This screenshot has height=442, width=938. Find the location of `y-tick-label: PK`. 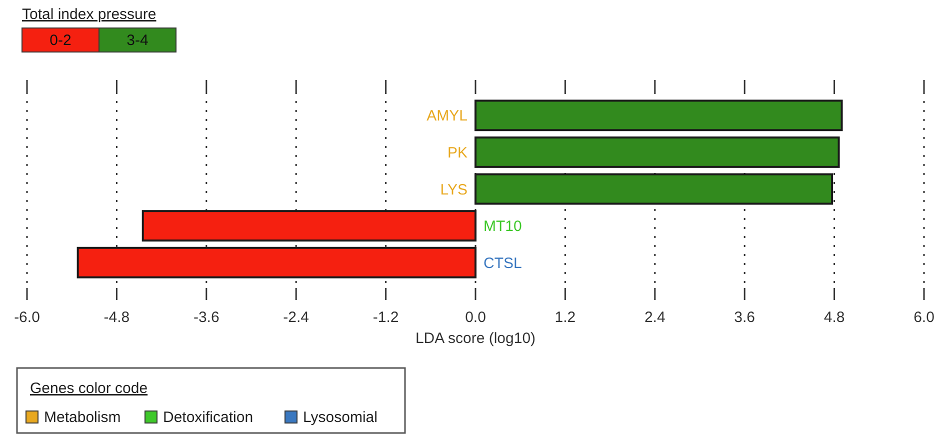

y-tick-label: PK is located at coordinates (457, 153).